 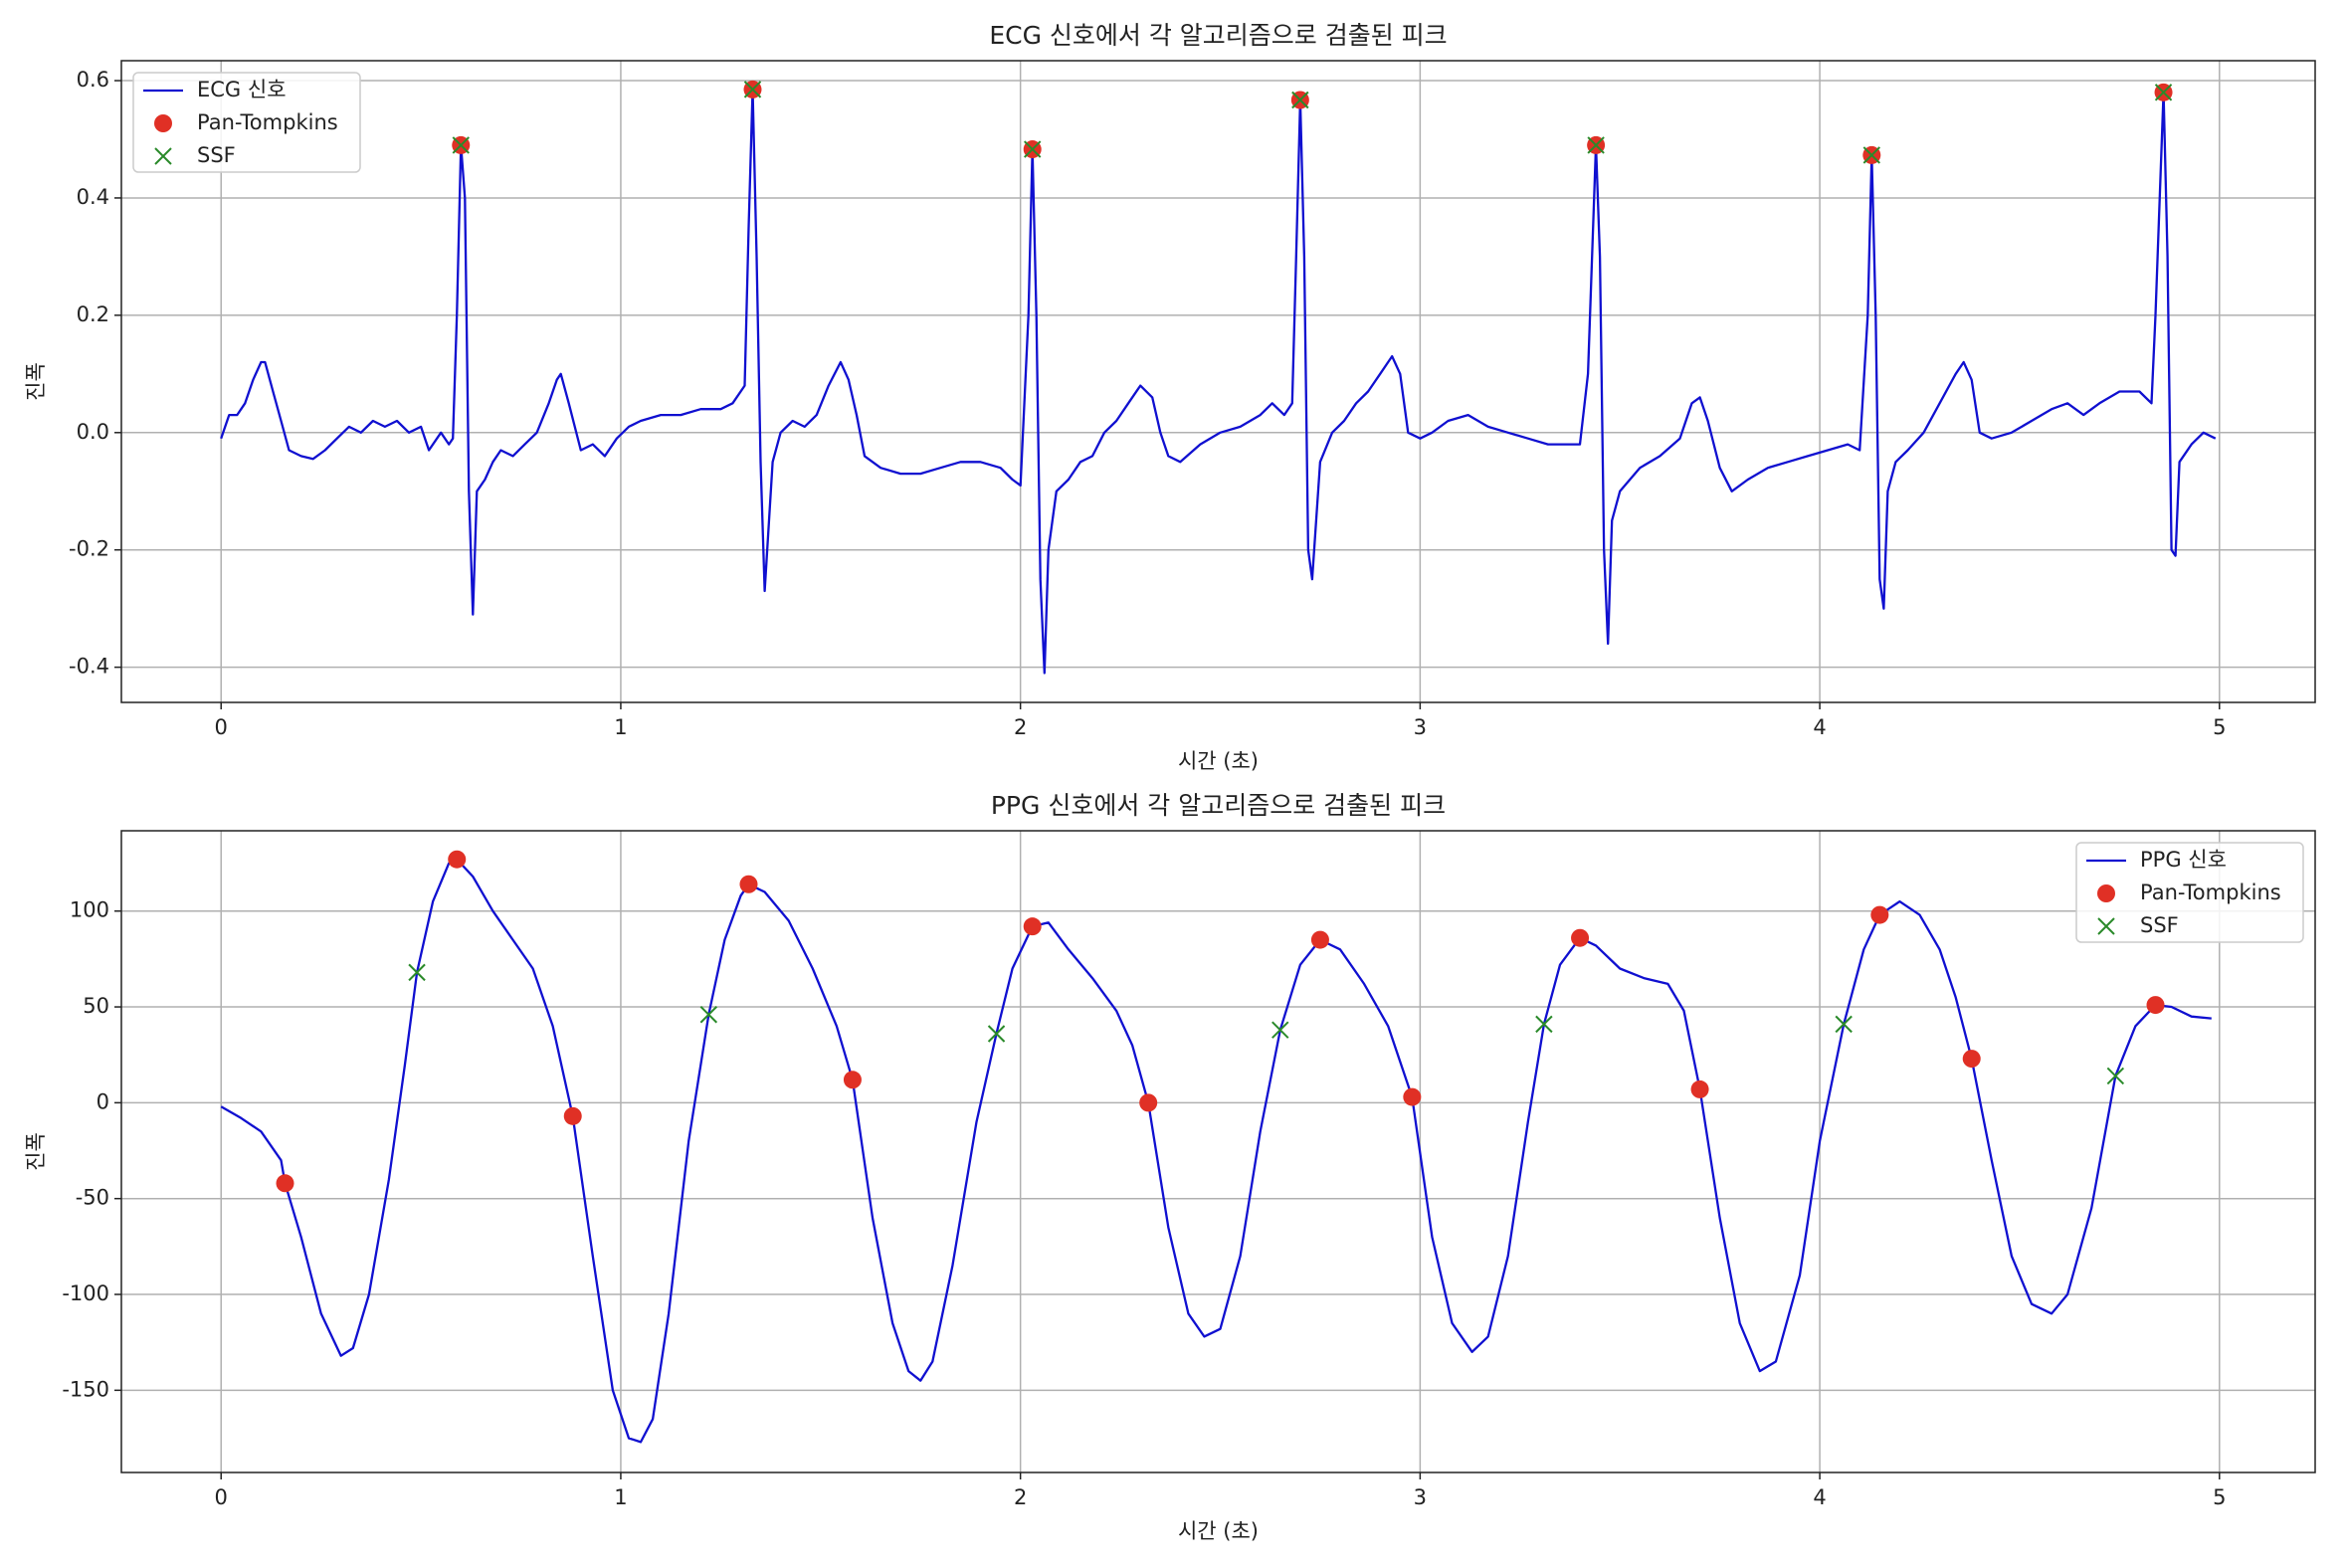 What do you see at coordinates (85, 1389) in the screenshot?
I see `y-tick-label: -150` at bounding box center [85, 1389].